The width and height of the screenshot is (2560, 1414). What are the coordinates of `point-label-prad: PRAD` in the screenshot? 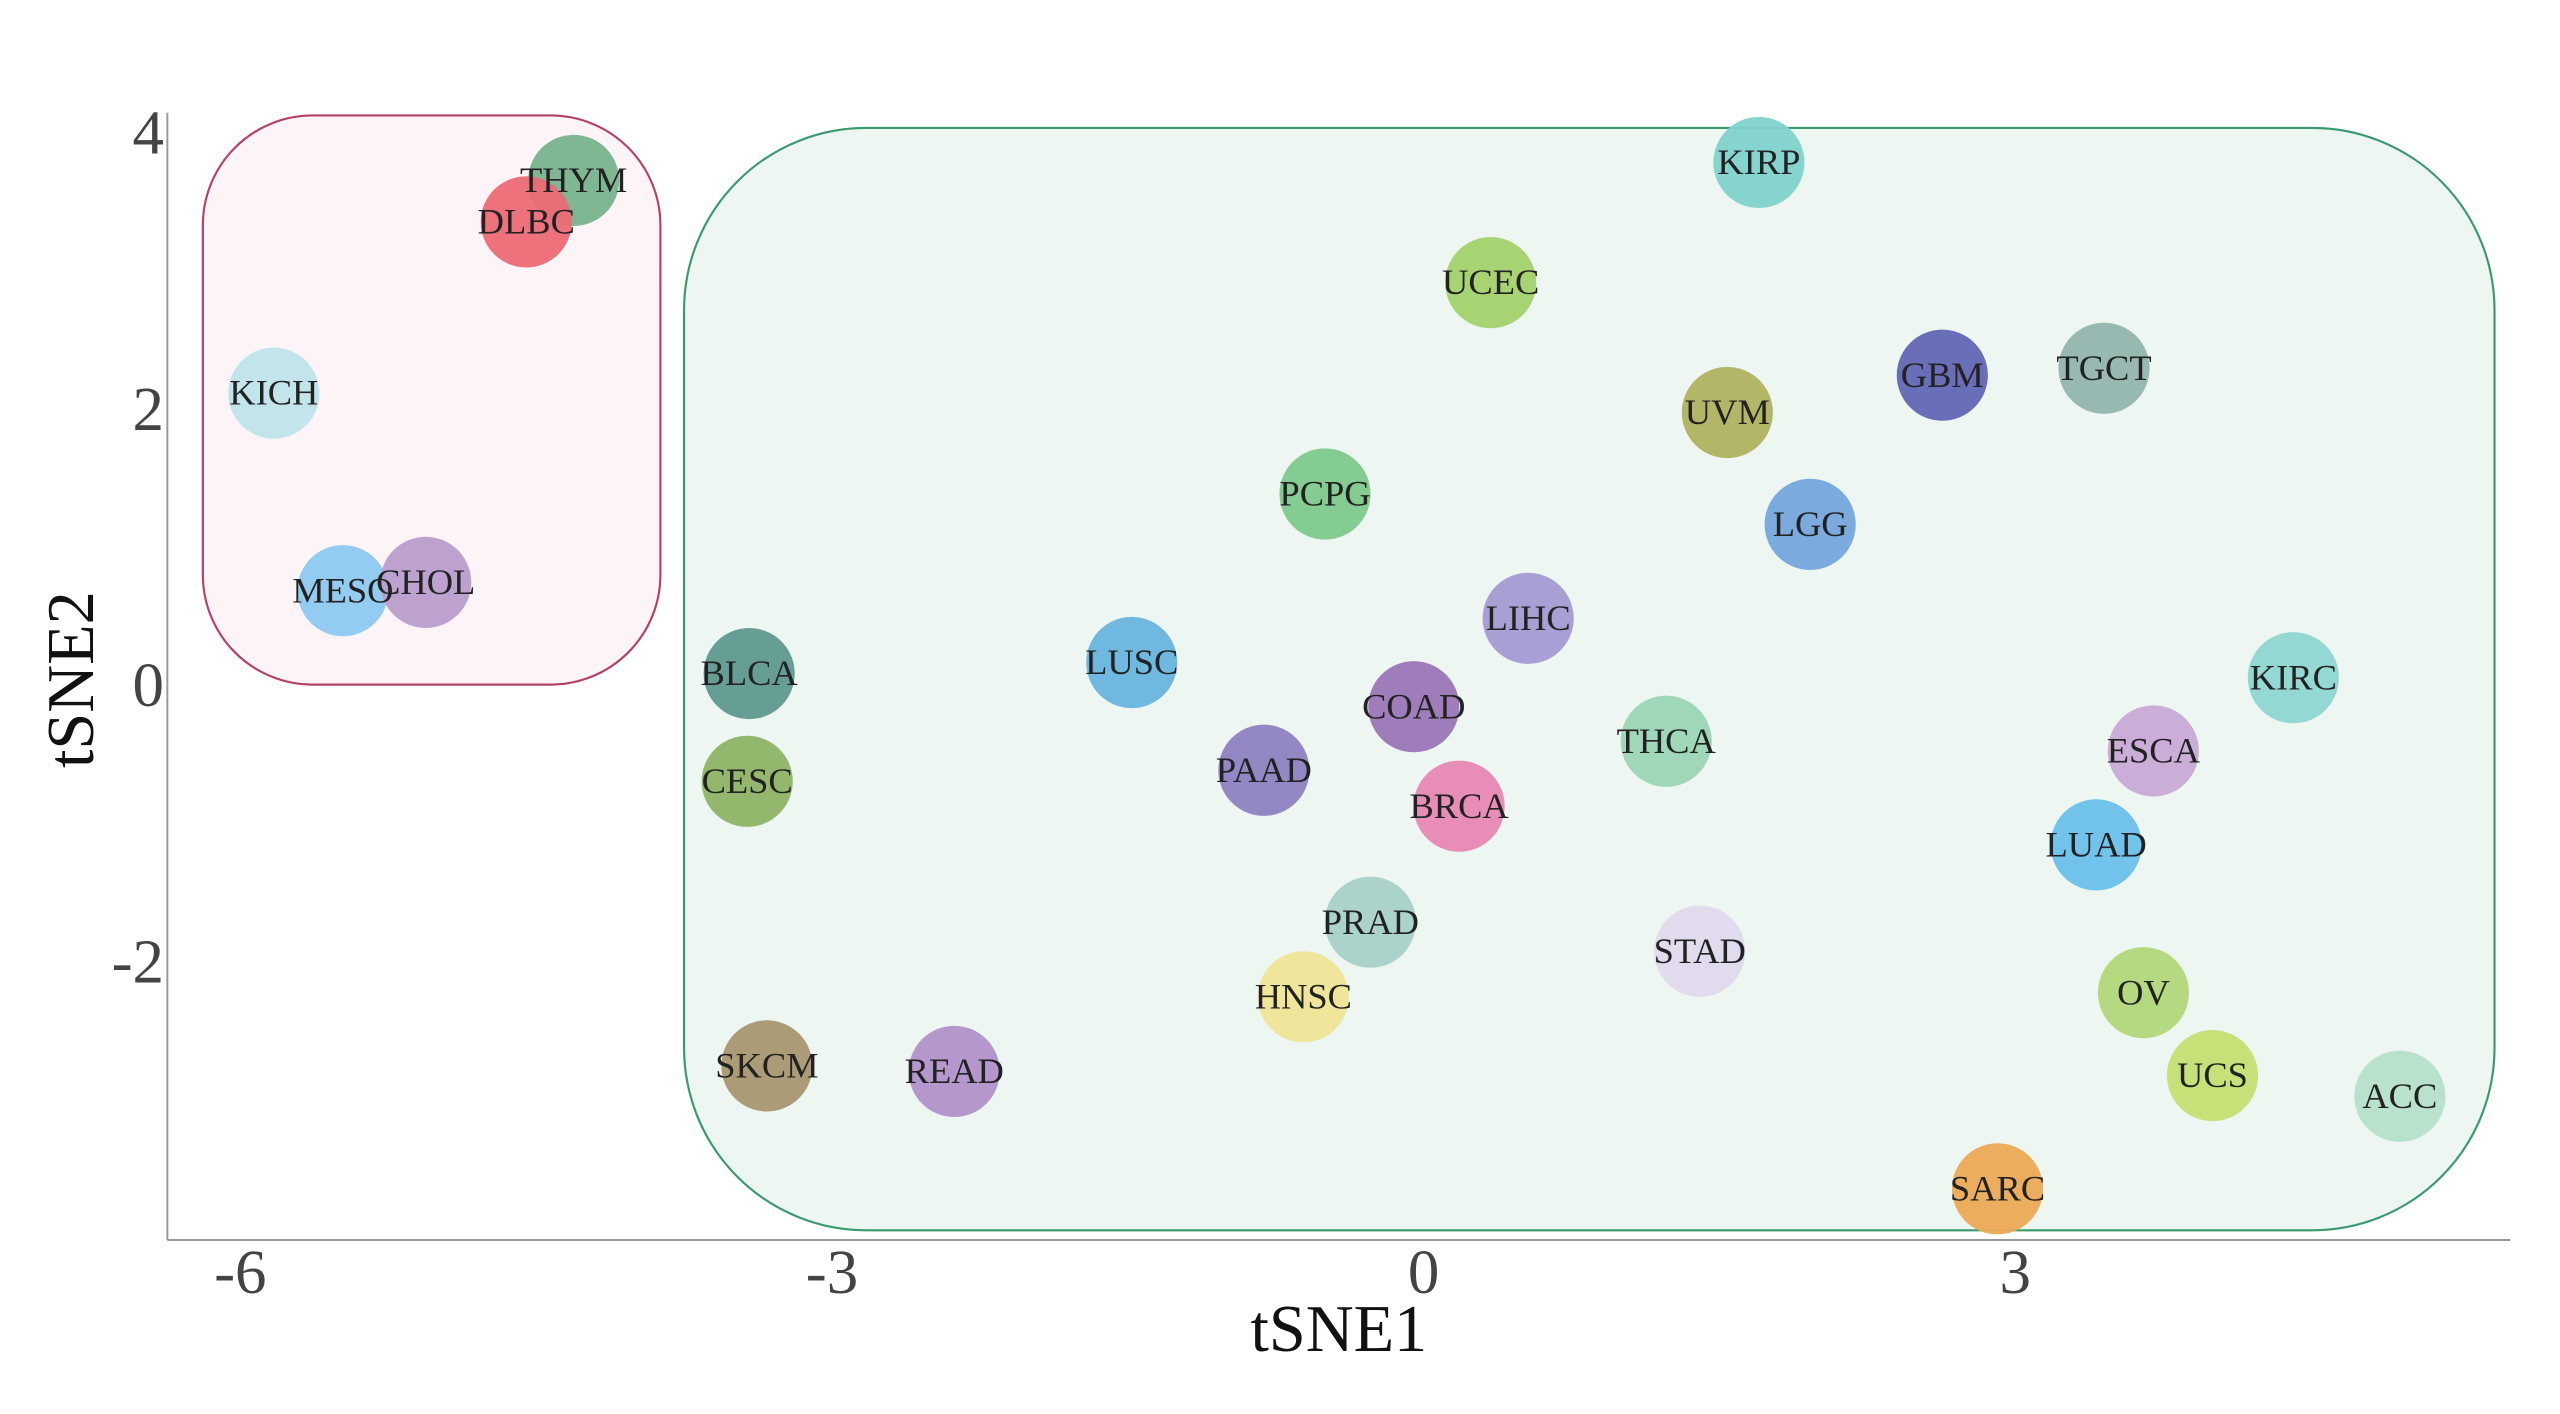 It's located at (1370, 922).